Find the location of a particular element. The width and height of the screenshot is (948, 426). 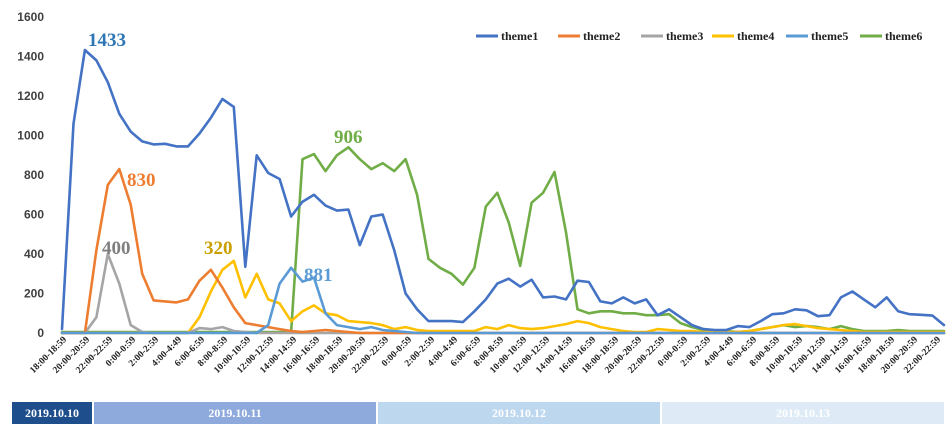

y-tick-label: 1600 is located at coordinates (30, 17).